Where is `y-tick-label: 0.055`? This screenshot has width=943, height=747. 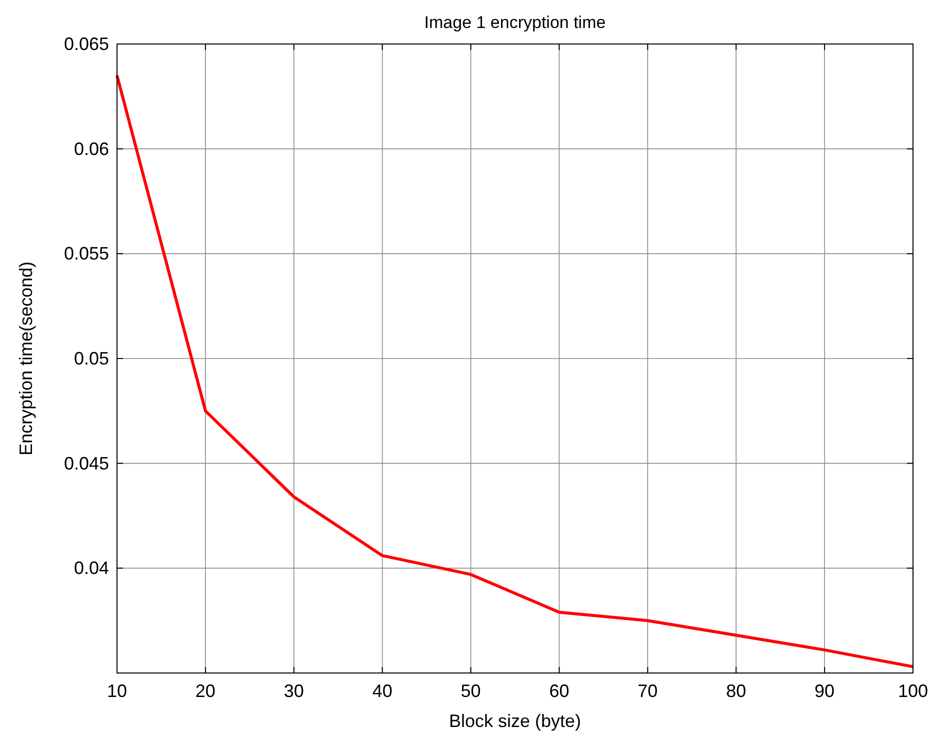 y-tick-label: 0.055 is located at coordinates (86, 254).